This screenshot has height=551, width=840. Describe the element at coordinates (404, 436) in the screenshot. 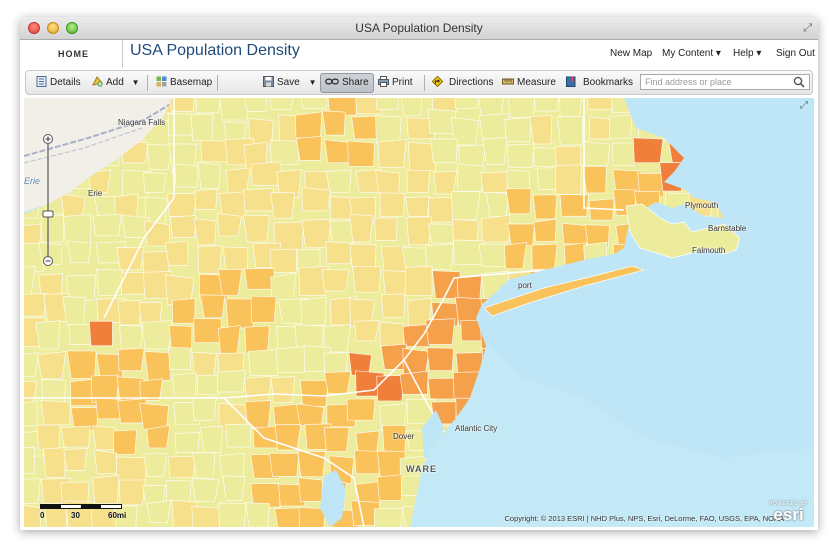

I see `label-dover: Dover` at that location.